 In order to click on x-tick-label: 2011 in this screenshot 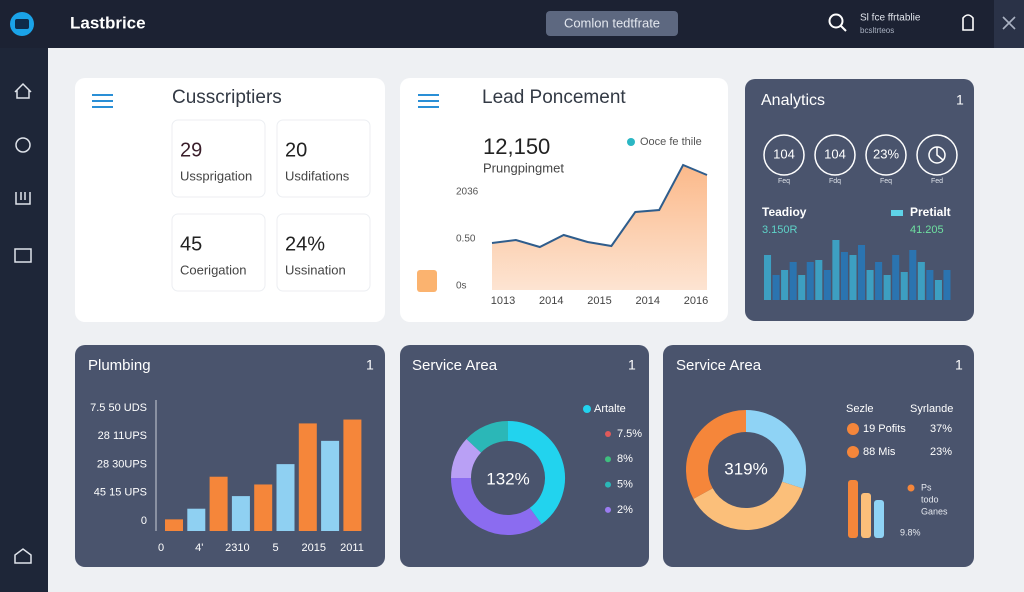, I will do `click(352, 548)`.